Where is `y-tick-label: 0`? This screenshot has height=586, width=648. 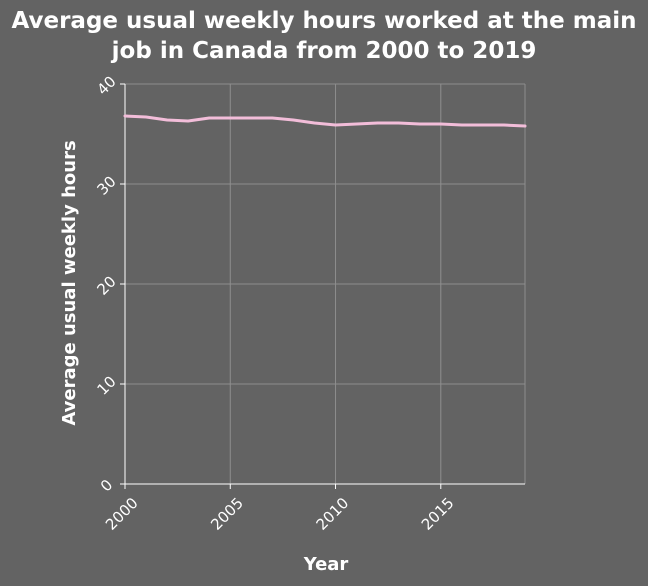 y-tick-label: 0 is located at coordinates (106, 485).